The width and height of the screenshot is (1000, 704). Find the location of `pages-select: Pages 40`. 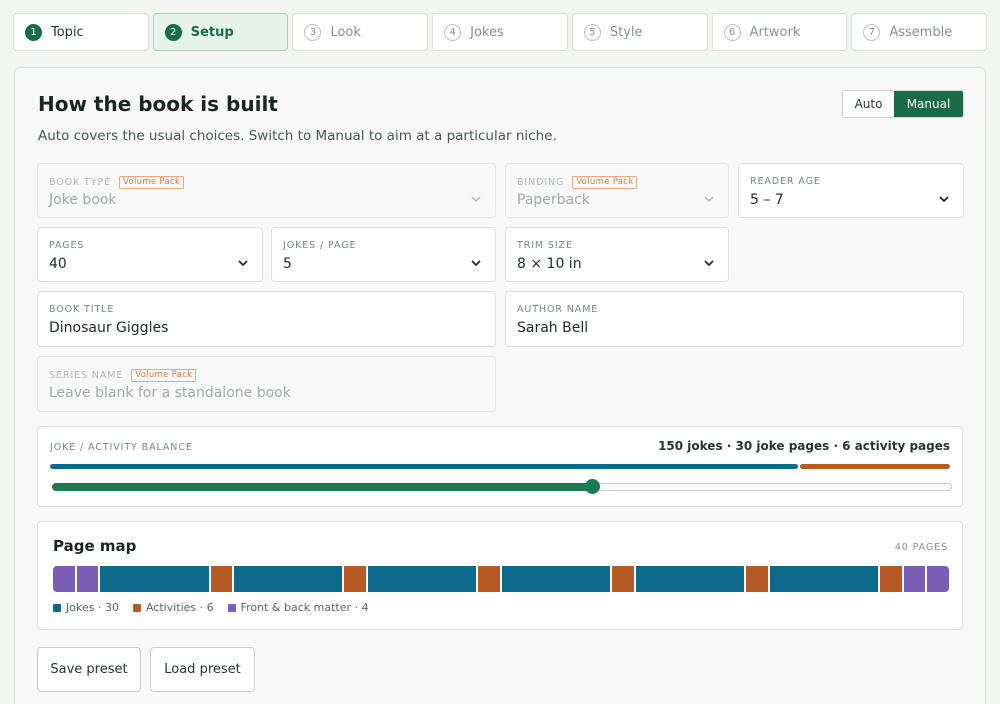

pages-select: Pages 40 is located at coordinates (150, 254).